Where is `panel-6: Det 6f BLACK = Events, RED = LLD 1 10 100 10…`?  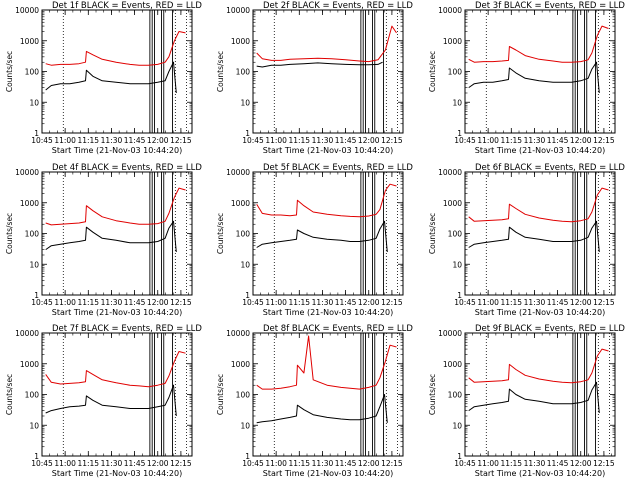 panel-6: Det 6f BLACK = Events, RED = LLD 1 10 100 10… is located at coordinates (526, 240).